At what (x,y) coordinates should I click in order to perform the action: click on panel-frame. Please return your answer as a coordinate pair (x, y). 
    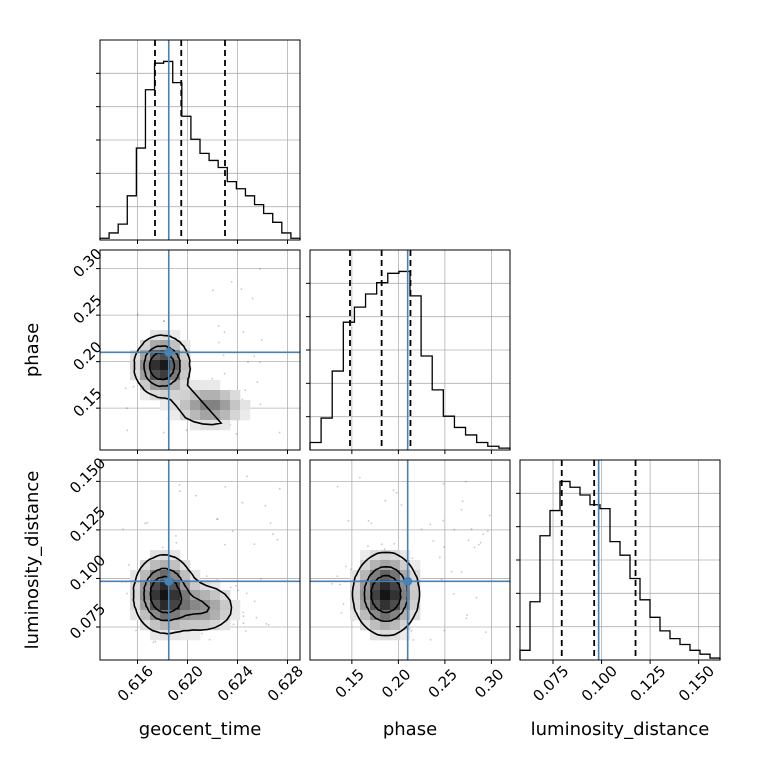
    Looking at the image, I should click on (410, 560).